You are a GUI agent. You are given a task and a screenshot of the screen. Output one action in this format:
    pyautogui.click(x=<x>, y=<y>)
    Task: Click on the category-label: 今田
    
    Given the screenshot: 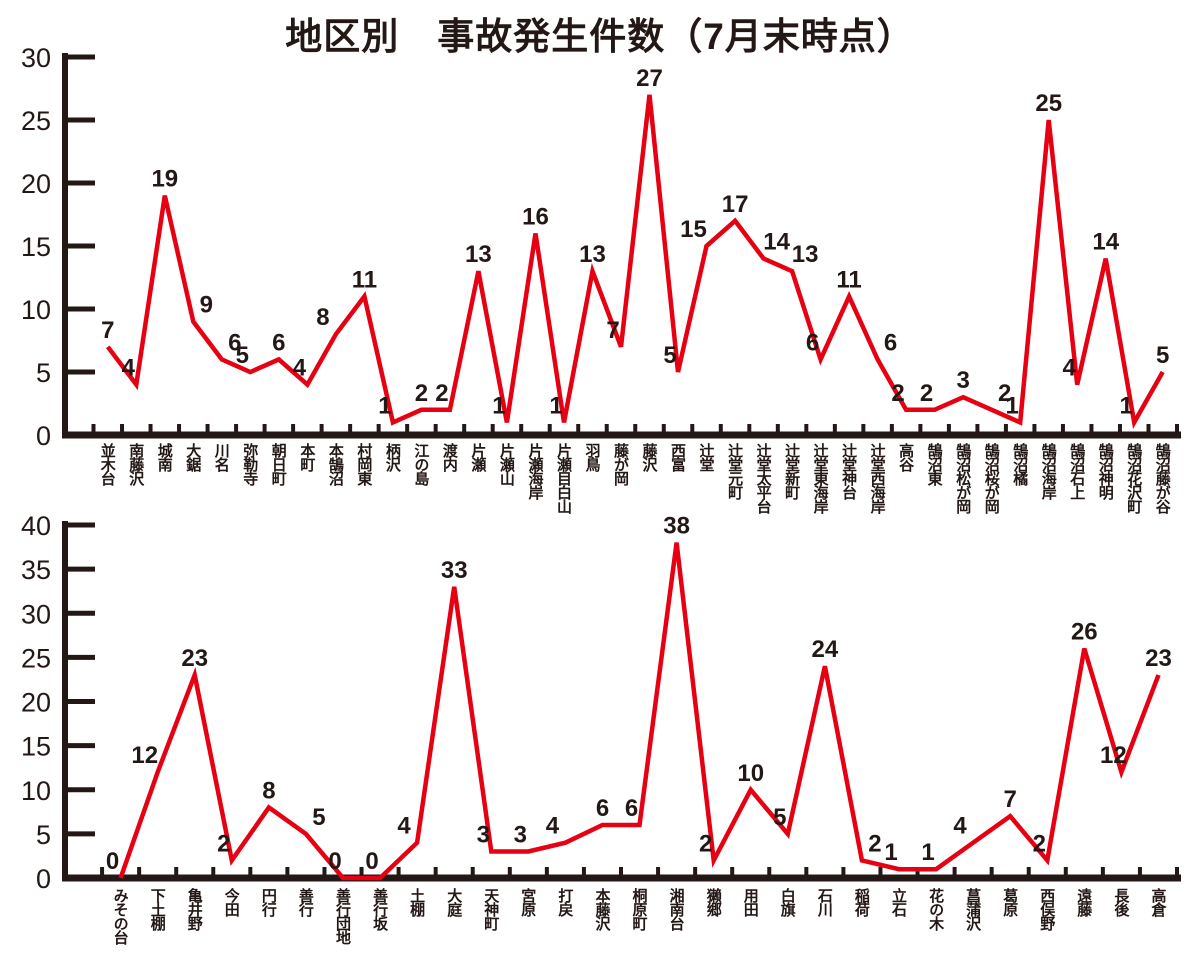 What is the action you would take?
    pyautogui.click(x=231, y=902)
    